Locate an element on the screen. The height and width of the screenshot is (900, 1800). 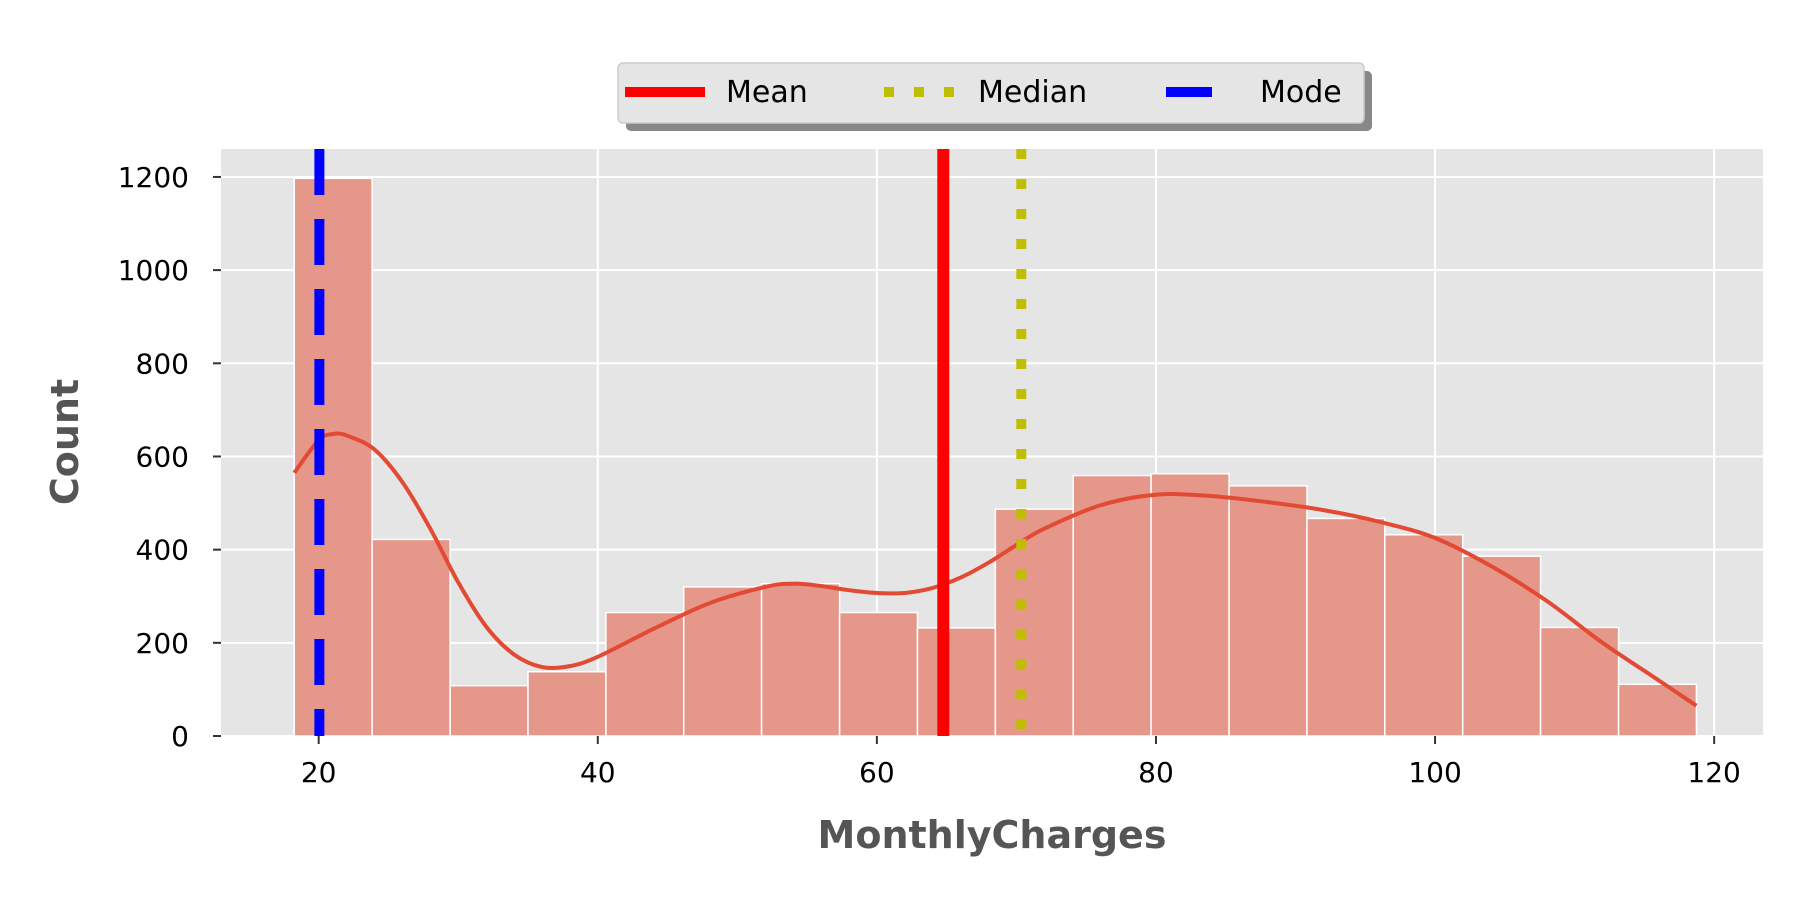
x-tick-label: 120 is located at coordinates (1713, 772).